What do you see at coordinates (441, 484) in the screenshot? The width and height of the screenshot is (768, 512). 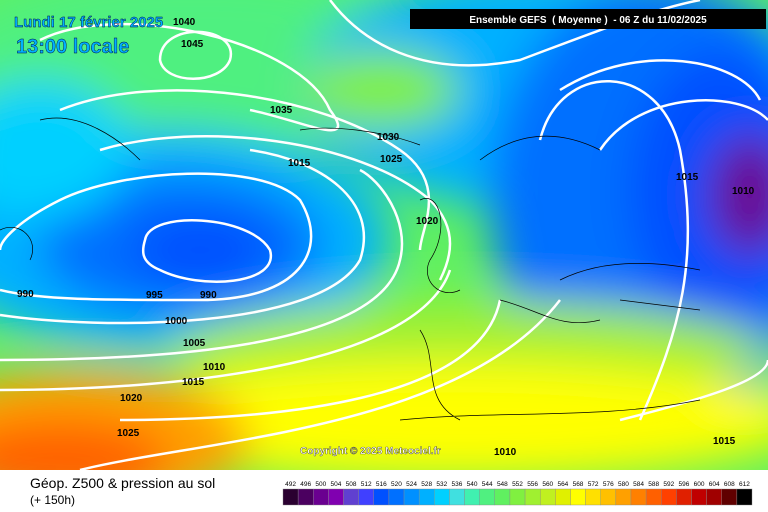 I see `scale-label: 532` at bounding box center [441, 484].